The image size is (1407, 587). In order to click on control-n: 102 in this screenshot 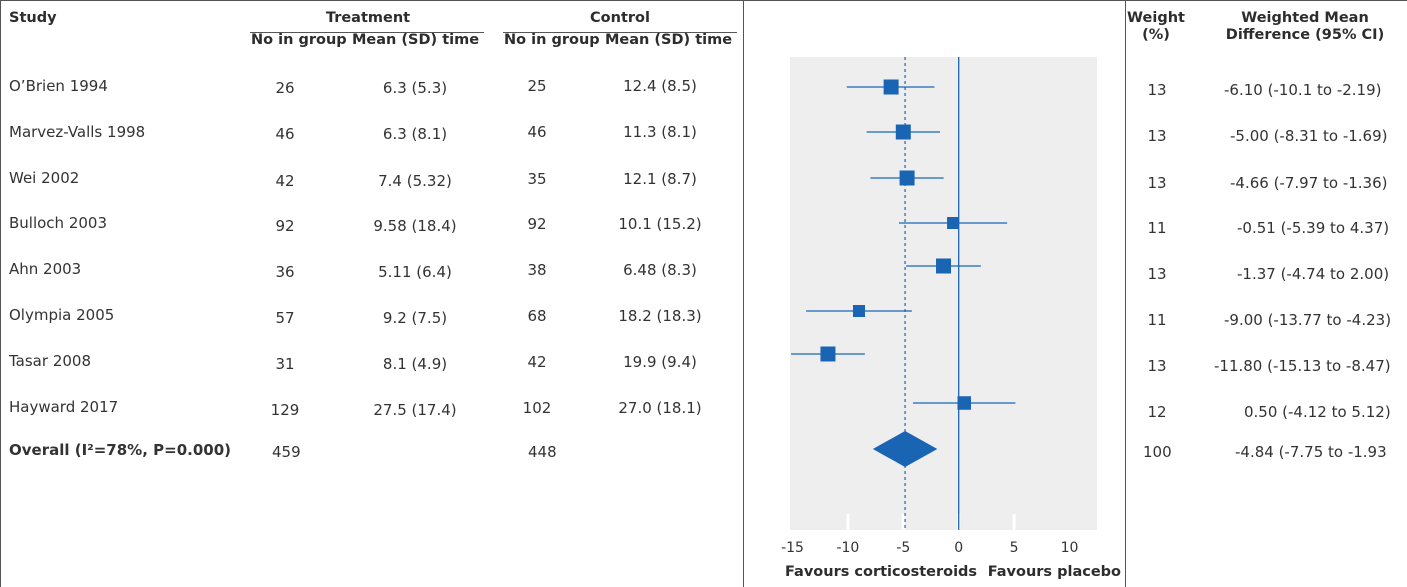, I will do `click(537, 408)`.